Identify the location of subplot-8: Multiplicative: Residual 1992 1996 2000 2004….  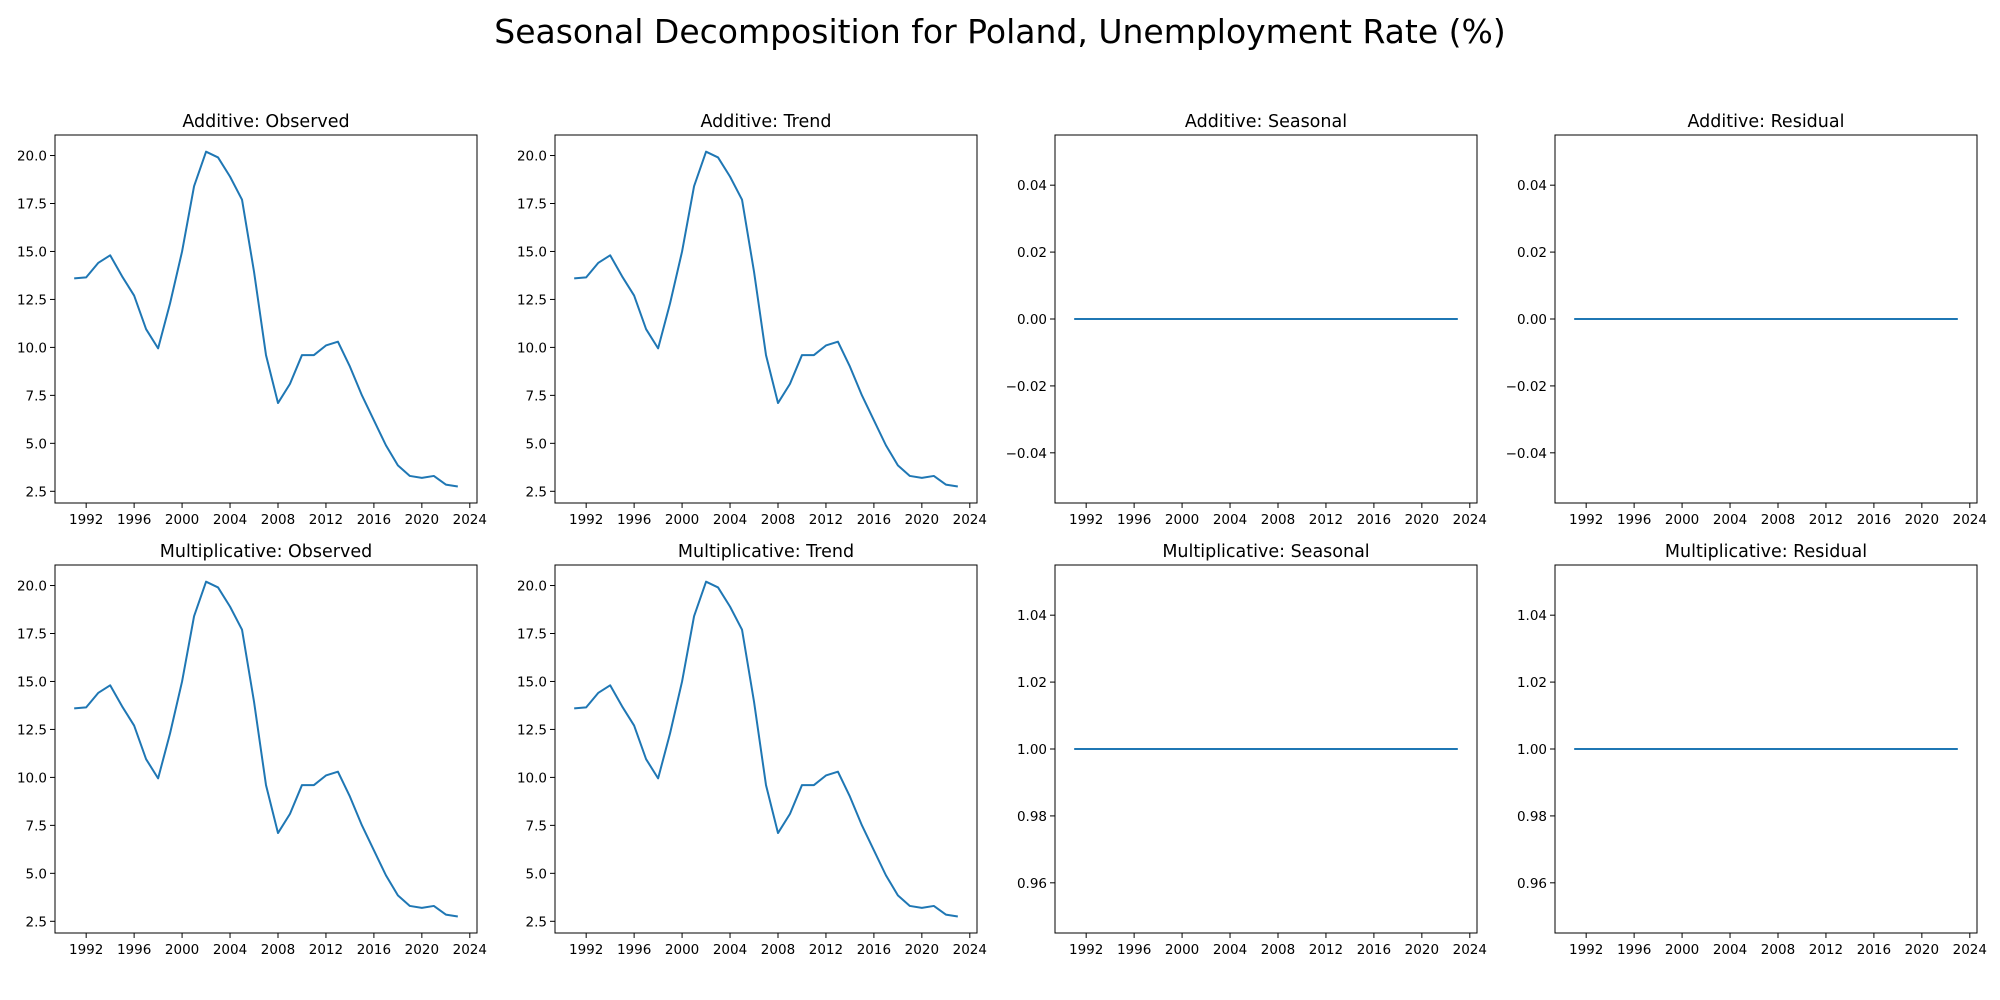
(1752, 750).